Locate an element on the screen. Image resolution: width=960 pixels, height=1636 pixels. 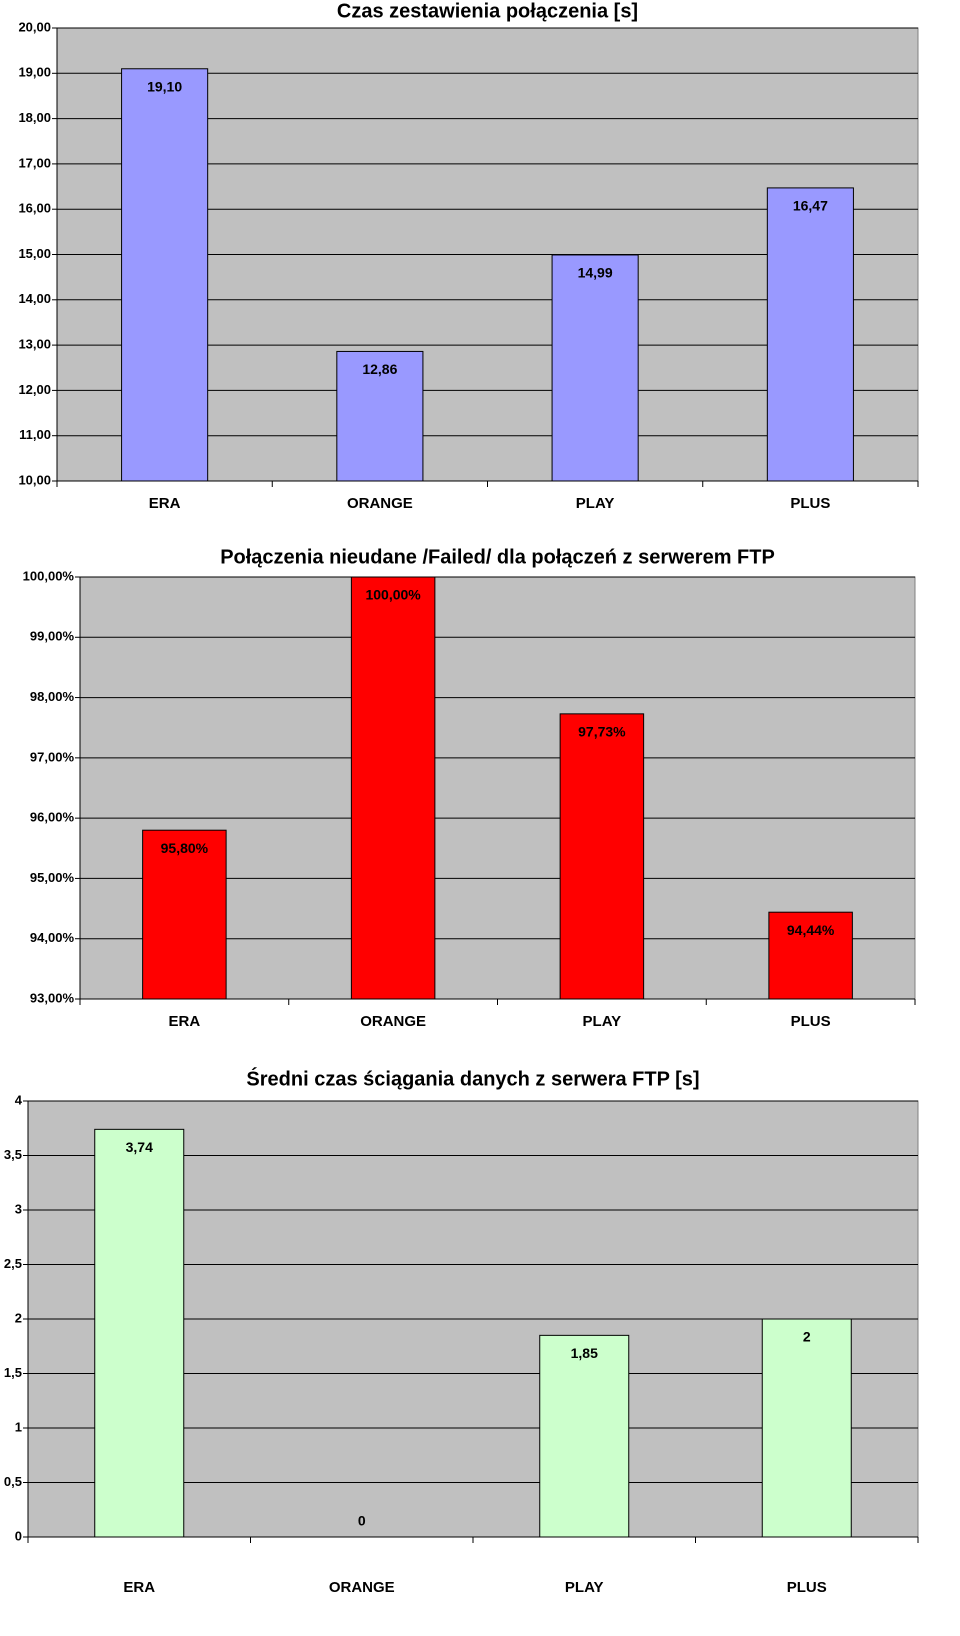
y-tick-label: 1 is located at coordinates (18, 1426).